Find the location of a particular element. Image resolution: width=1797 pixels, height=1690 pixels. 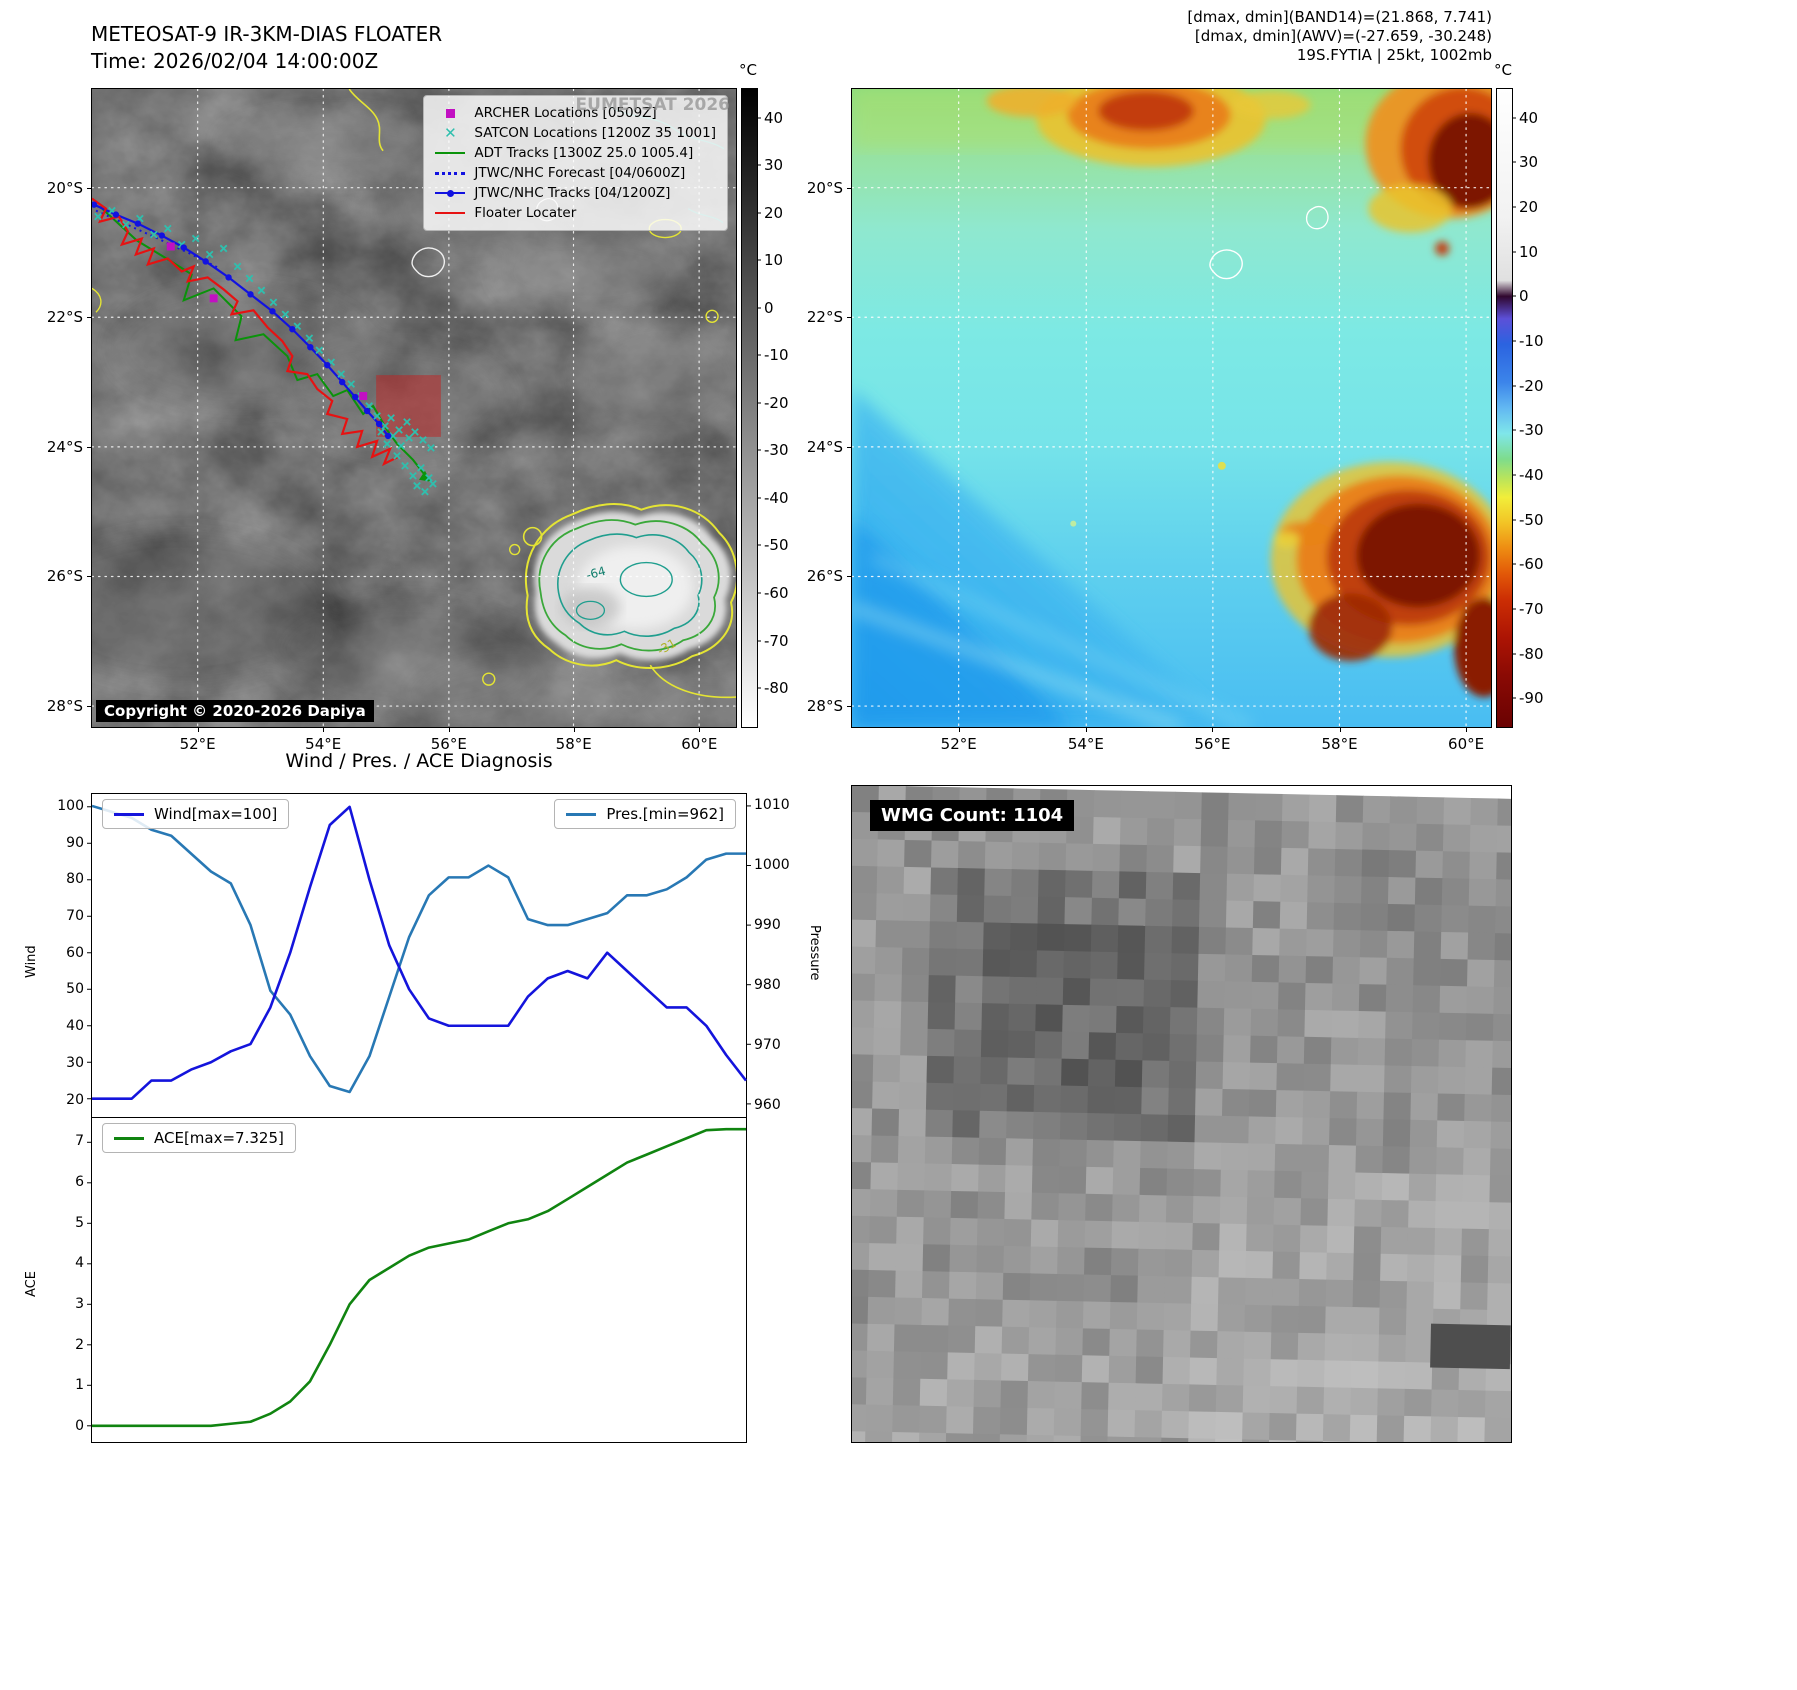

wind-legend-label: Wind[max=100] is located at coordinates (216, 814).